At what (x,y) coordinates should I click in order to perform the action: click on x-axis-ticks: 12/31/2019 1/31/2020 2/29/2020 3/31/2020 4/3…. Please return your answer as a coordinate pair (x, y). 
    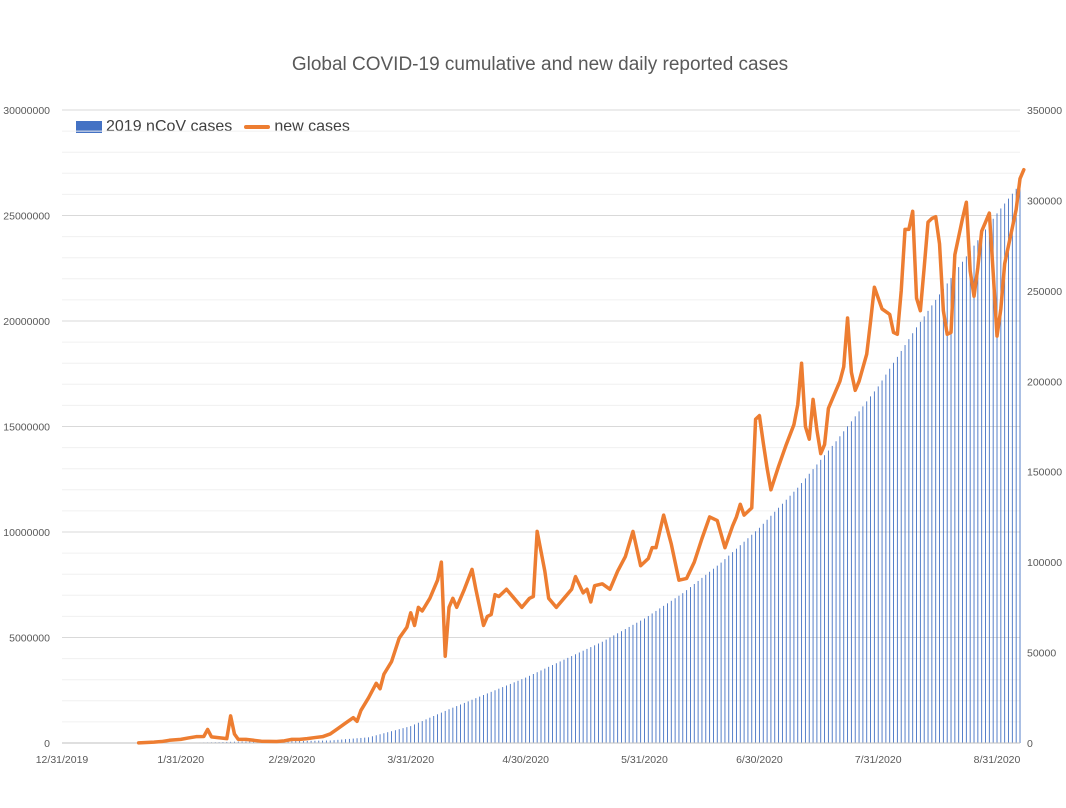
    Looking at the image, I should click on (528, 760).